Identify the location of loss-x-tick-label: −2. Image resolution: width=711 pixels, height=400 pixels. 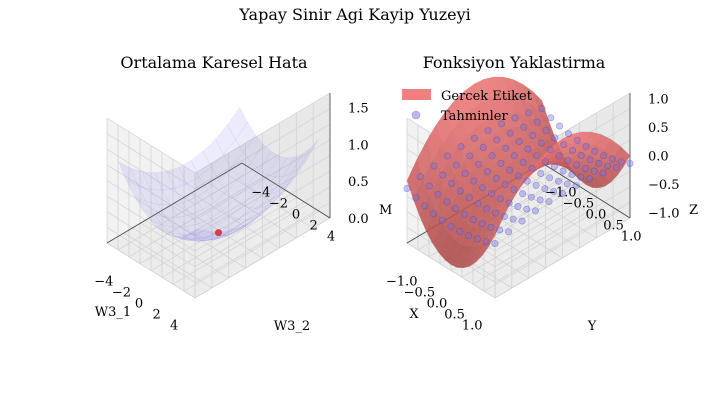
(121, 293).